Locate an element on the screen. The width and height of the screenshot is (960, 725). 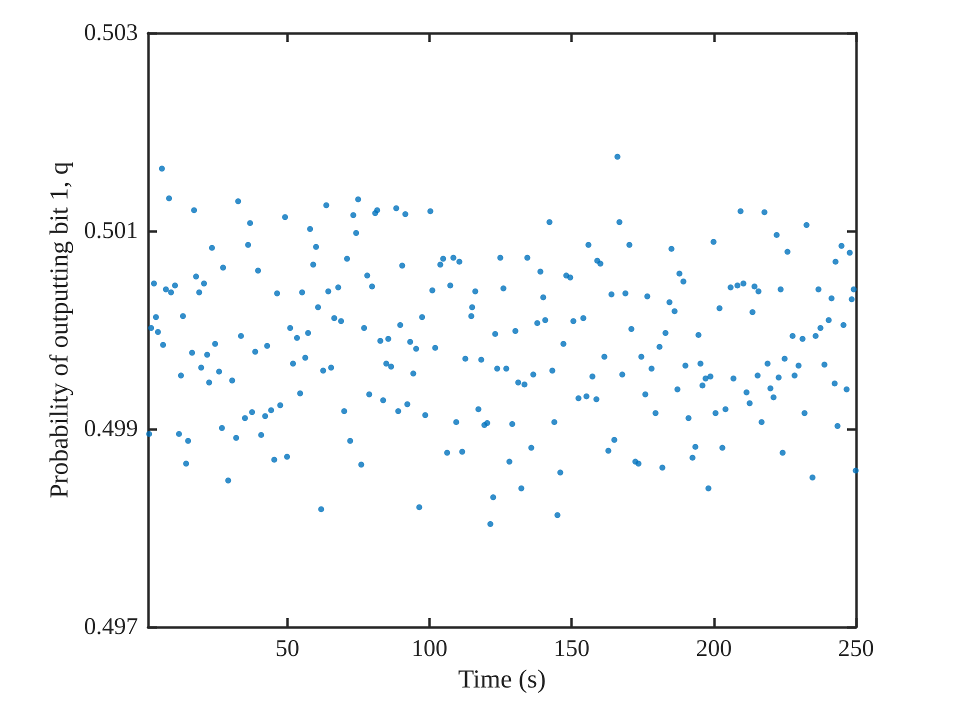
x-tick-label: 150 is located at coordinates (572, 649).